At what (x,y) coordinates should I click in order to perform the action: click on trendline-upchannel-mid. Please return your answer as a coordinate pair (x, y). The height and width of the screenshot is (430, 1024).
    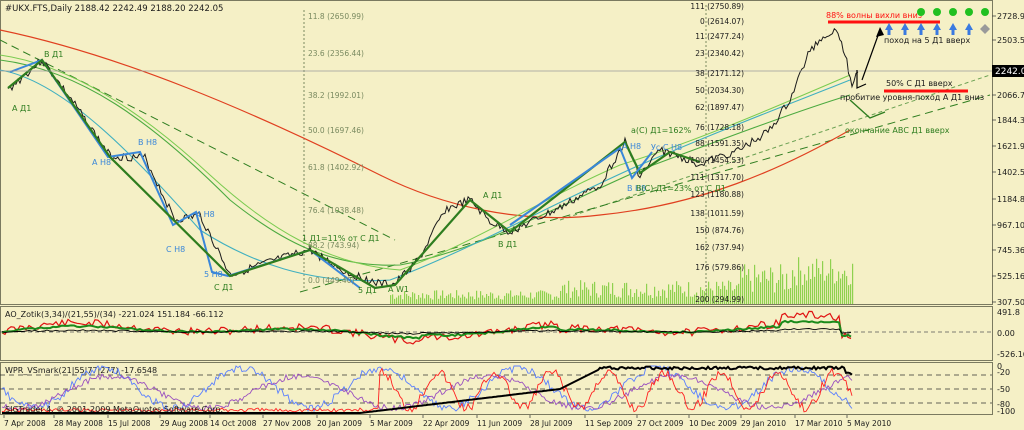
    Looking at the image, I should click on (775, 147).